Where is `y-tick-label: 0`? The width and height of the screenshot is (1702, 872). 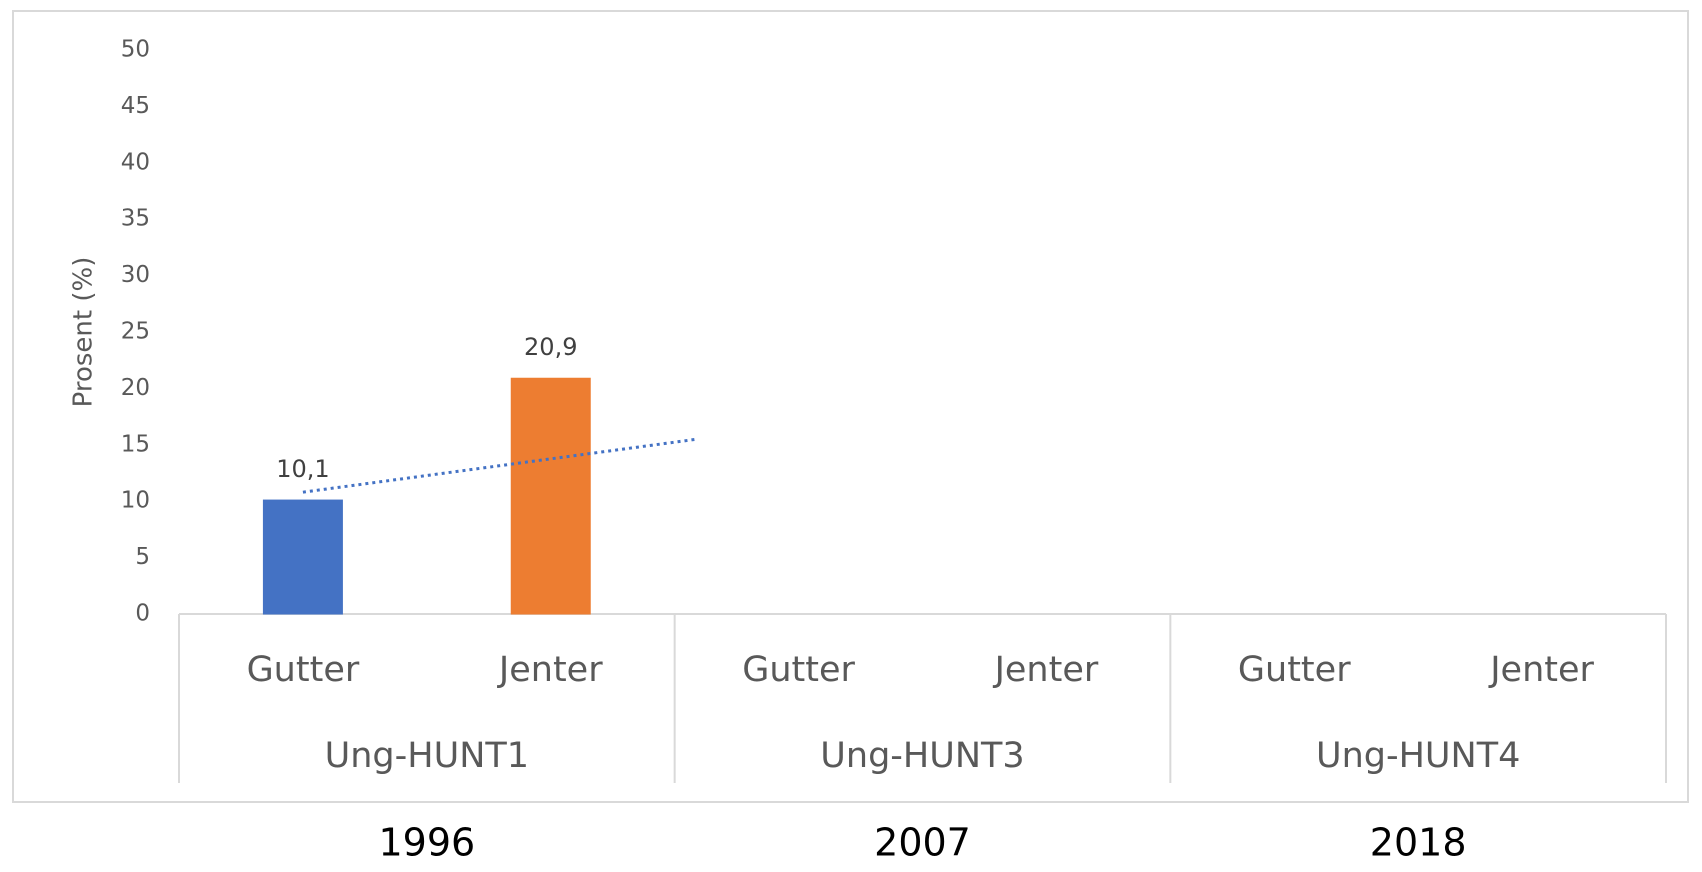 y-tick-label: 0 is located at coordinates (142, 614).